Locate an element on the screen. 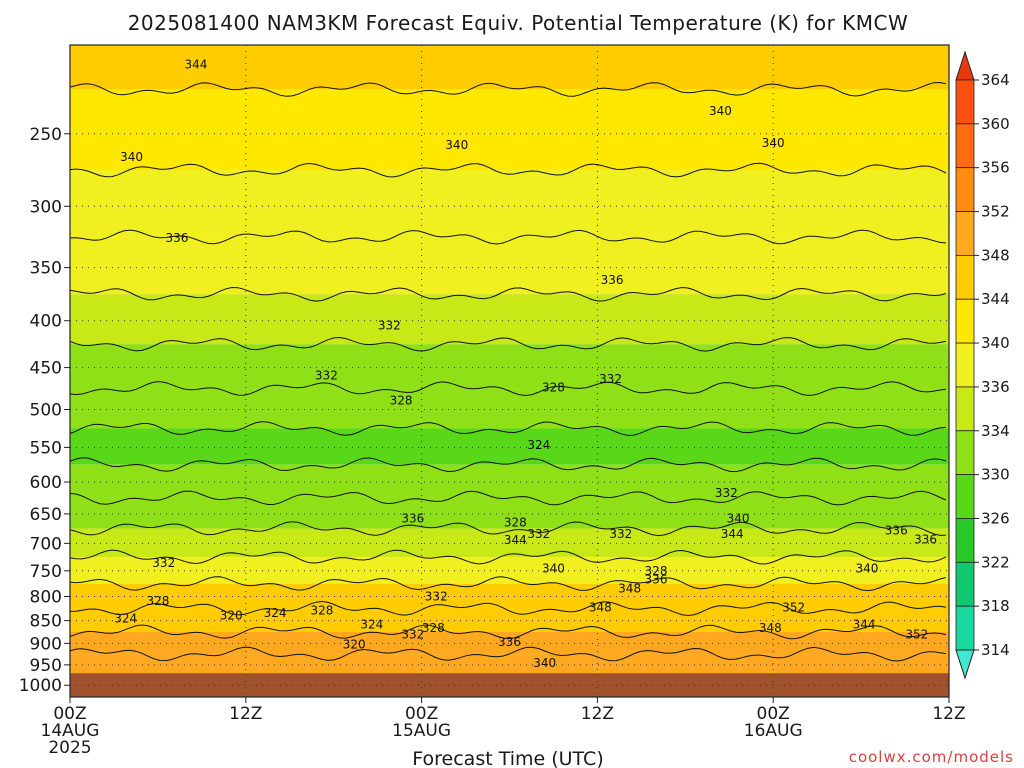 The image size is (1024, 768). contour-label: 320 is located at coordinates (231, 615).